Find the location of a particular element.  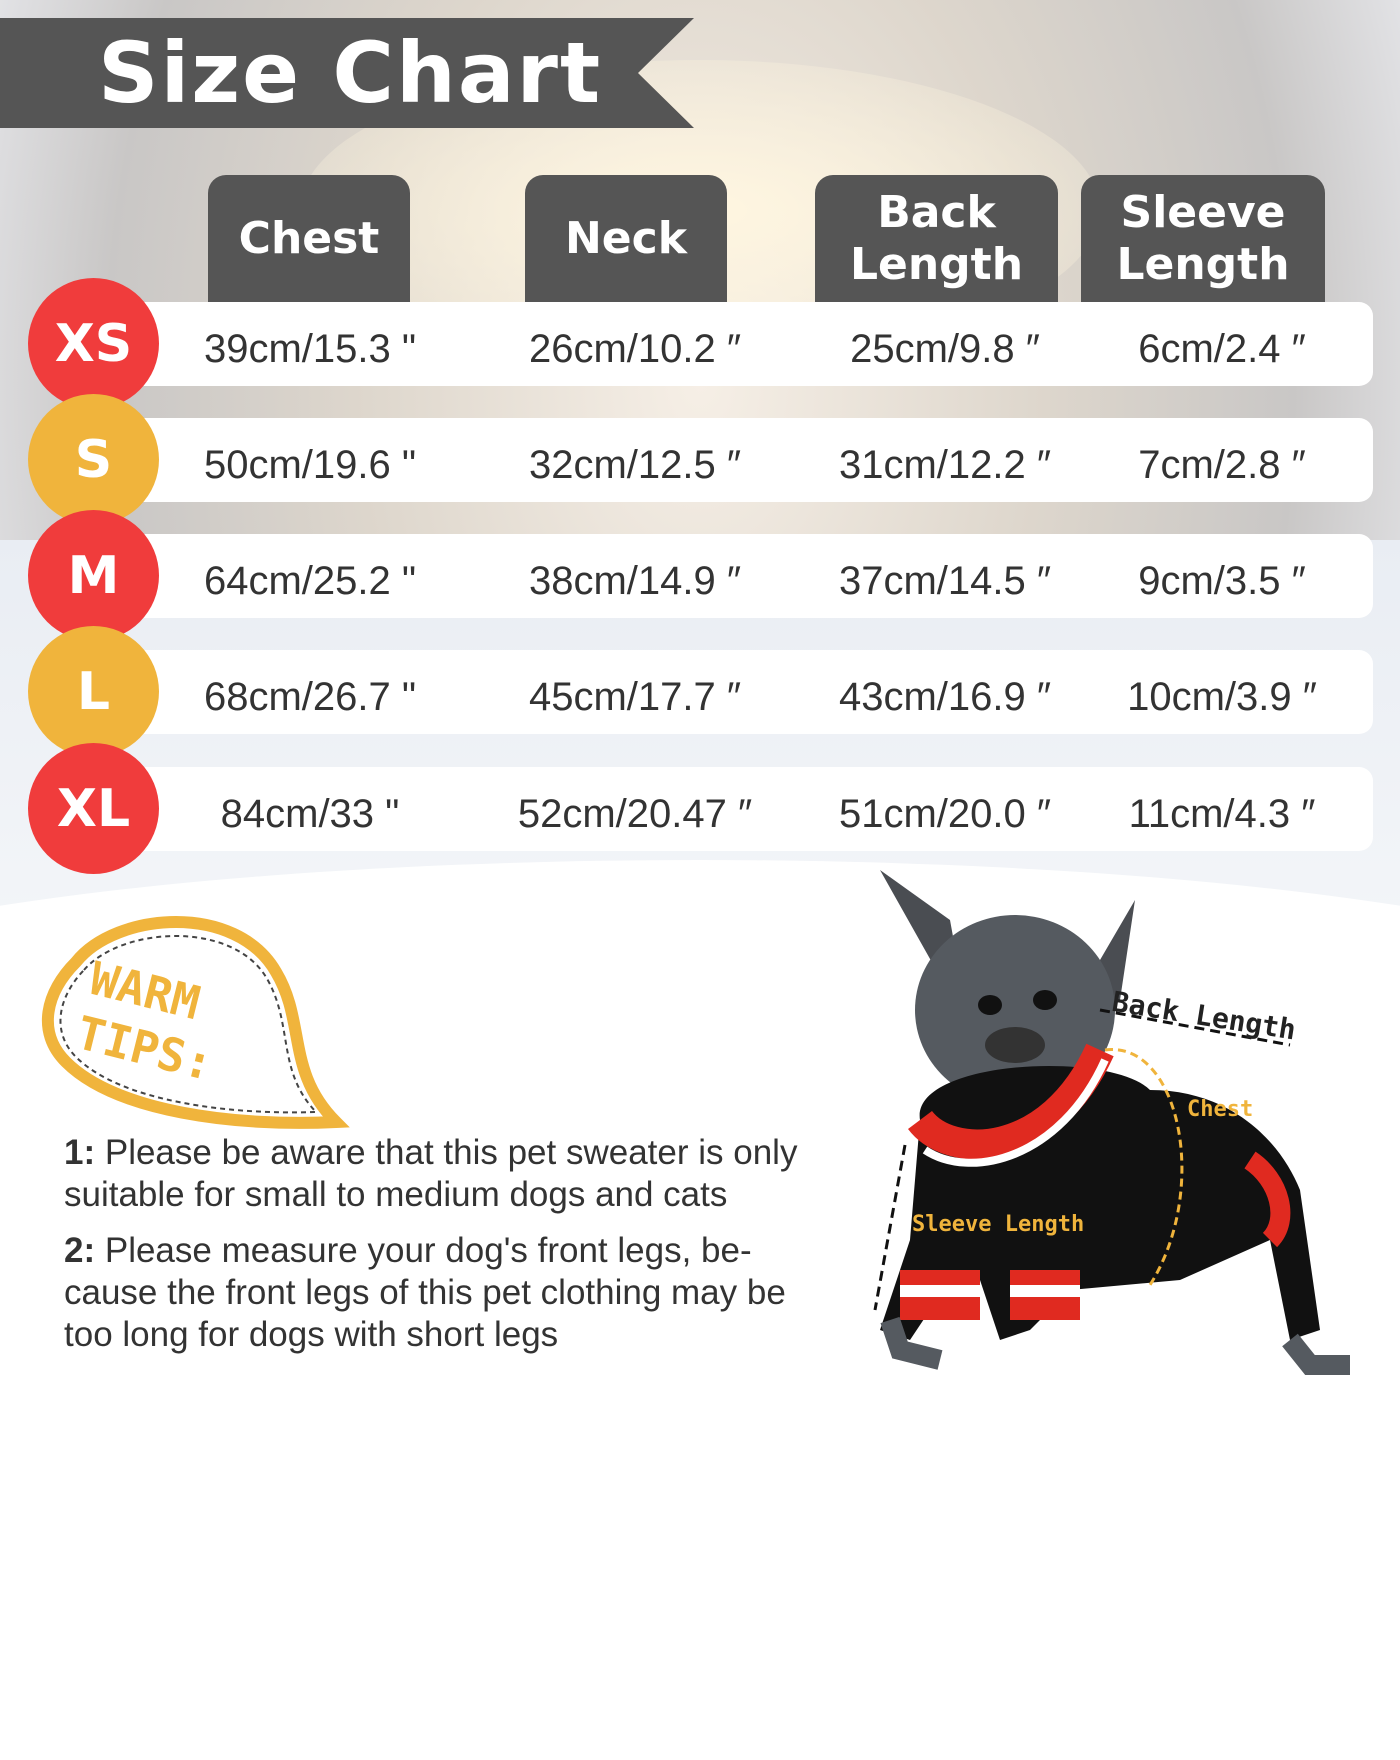

title-banner is located at coordinates (347, 73).